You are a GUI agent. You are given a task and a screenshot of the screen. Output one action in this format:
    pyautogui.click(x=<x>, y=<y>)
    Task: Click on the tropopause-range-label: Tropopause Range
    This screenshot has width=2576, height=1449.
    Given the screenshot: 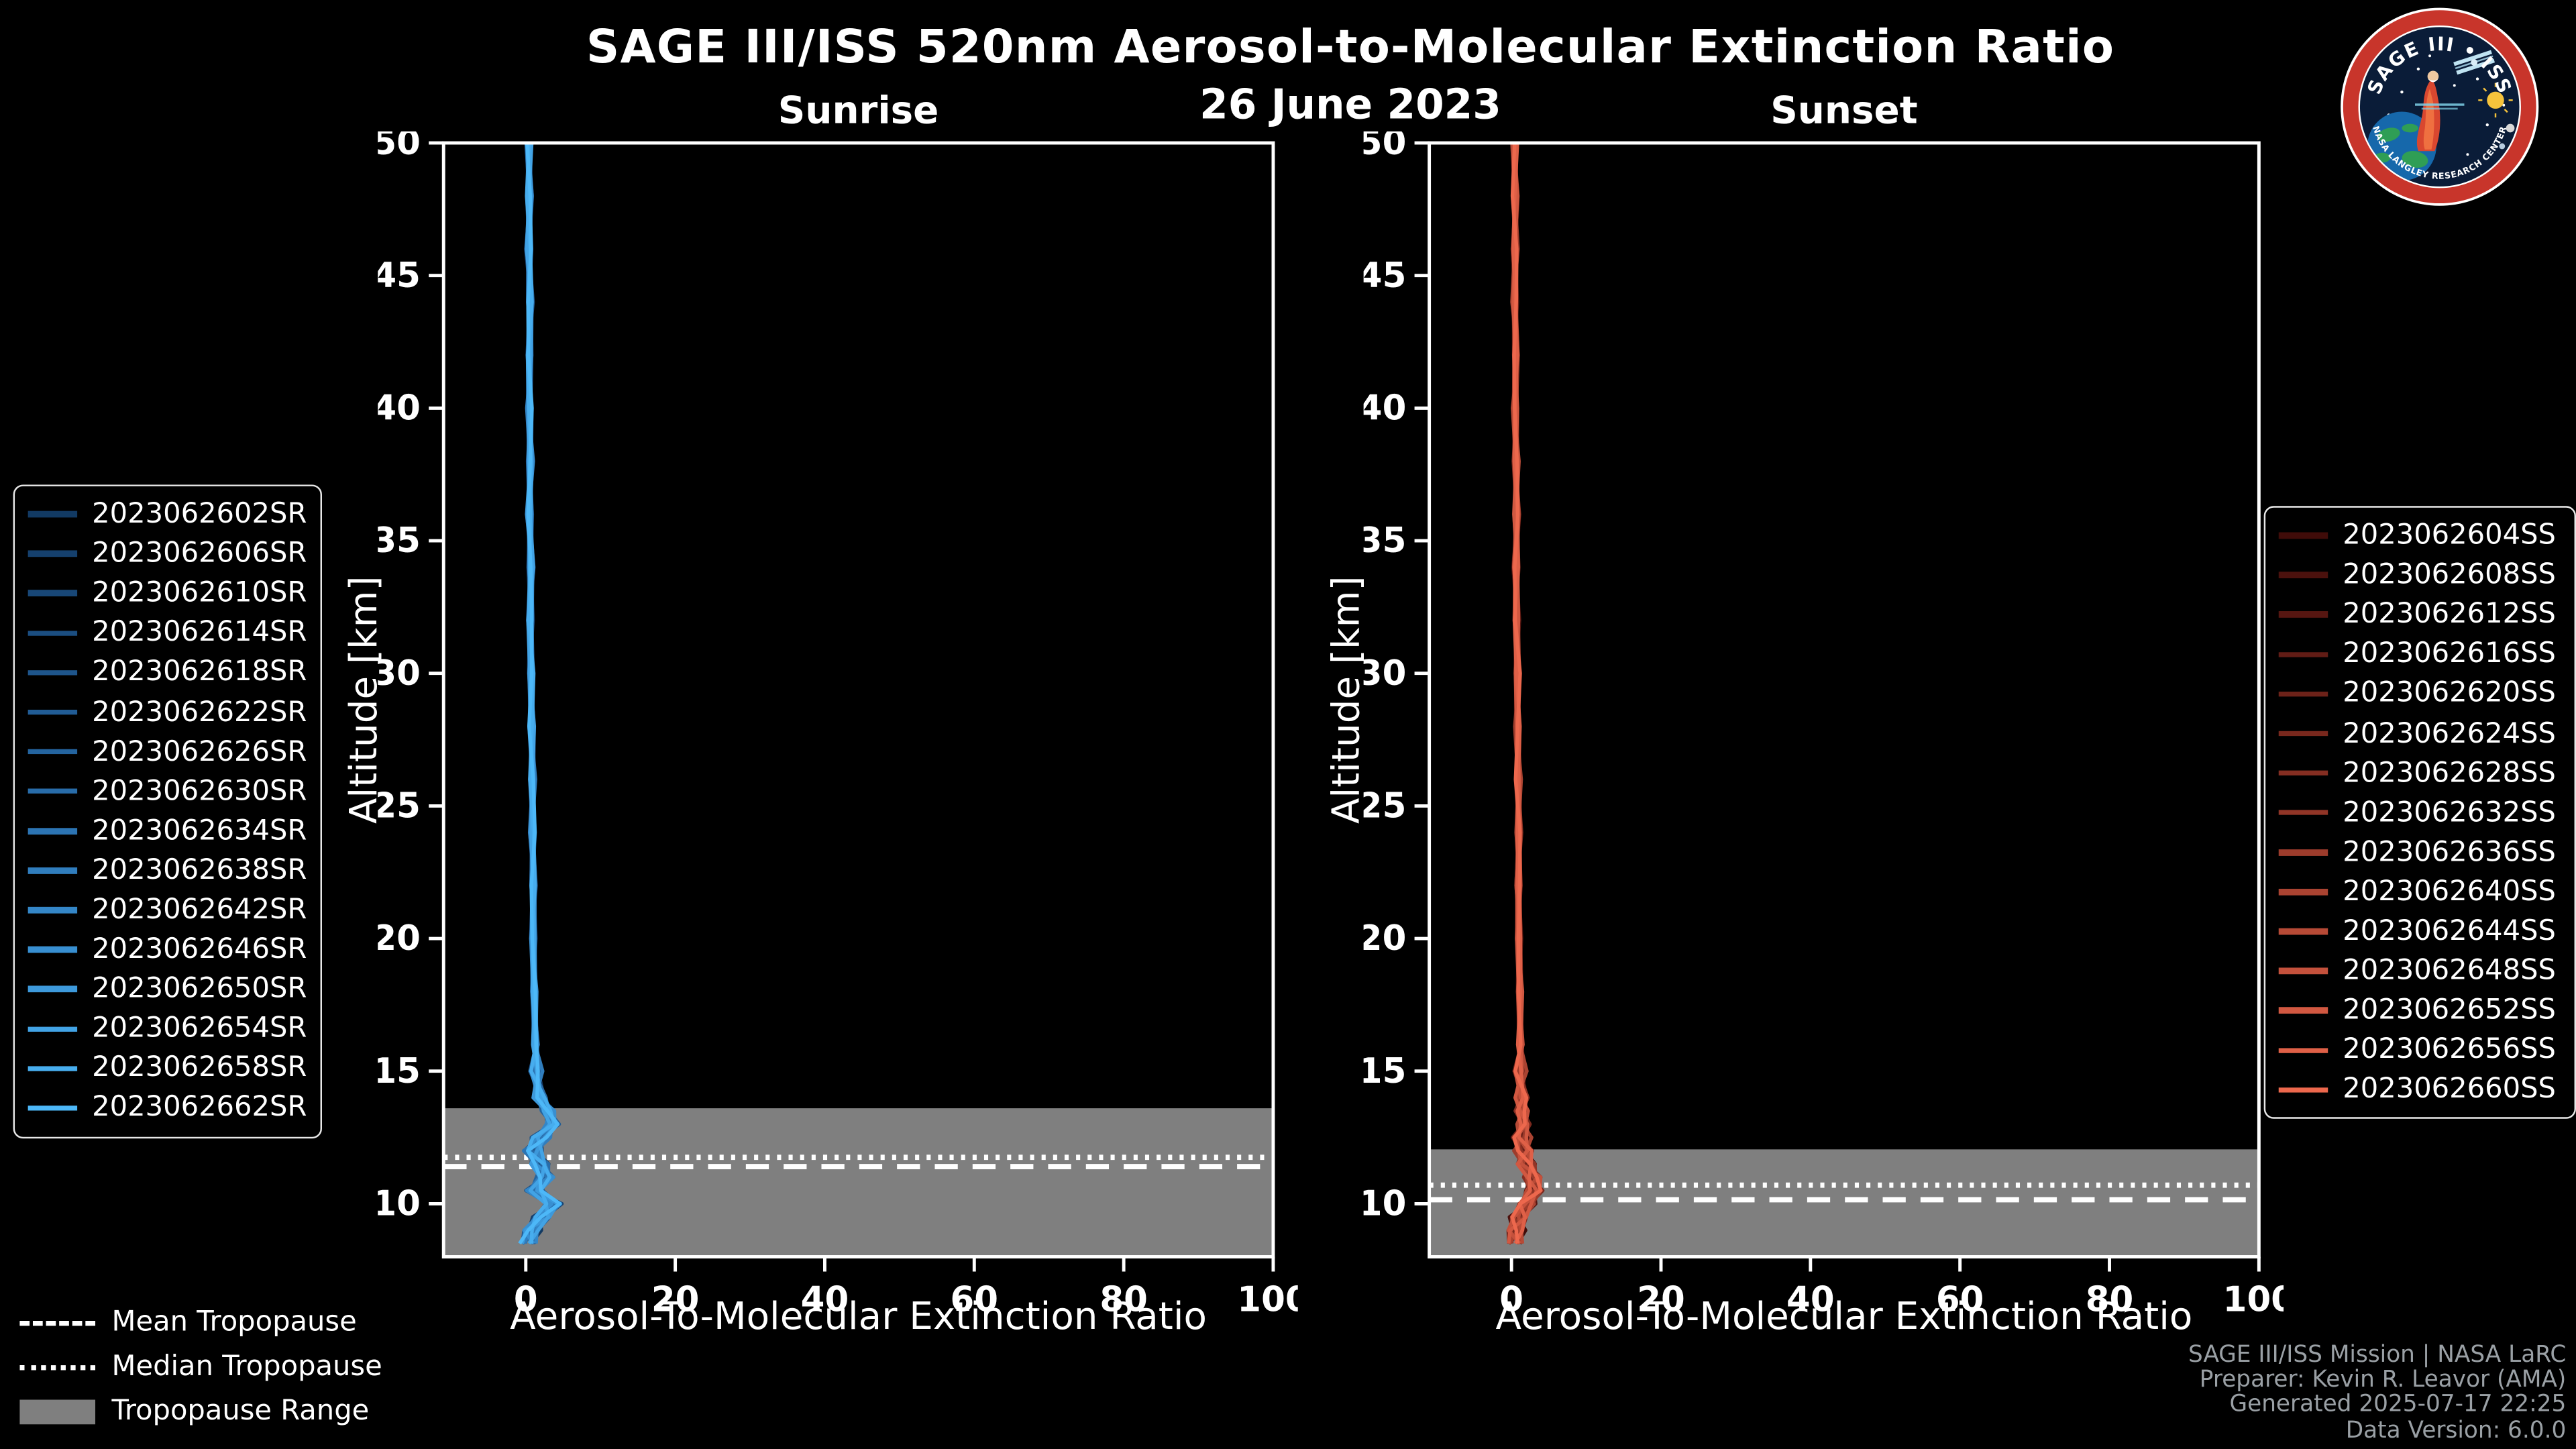 What is the action you would take?
    pyautogui.click(x=240, y=1411)
    